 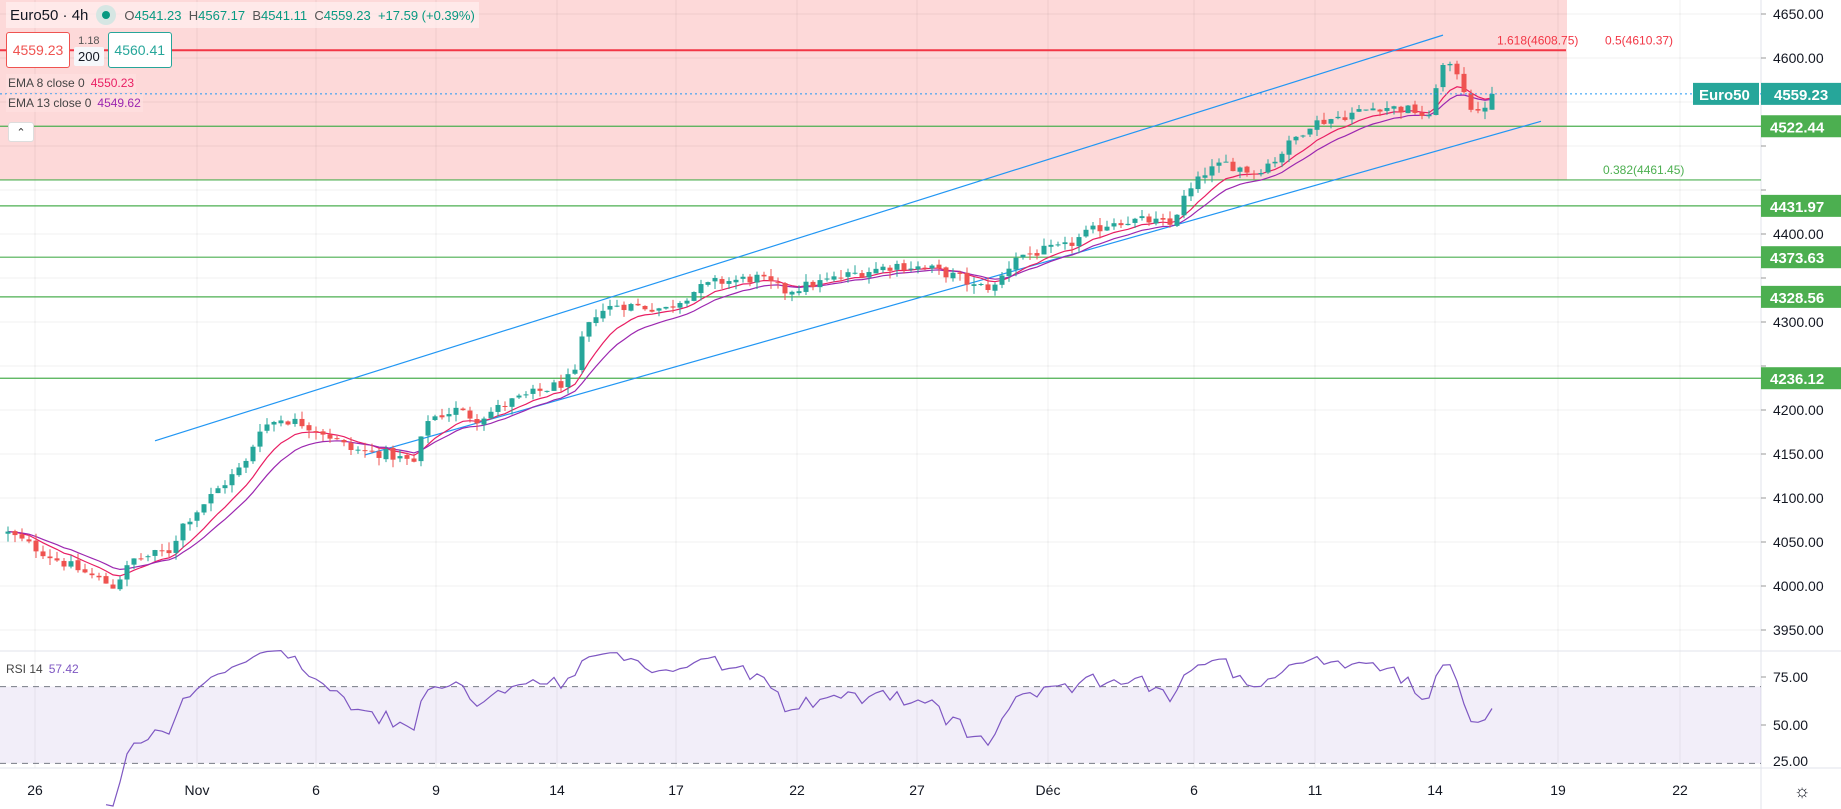 I want to click on x-tick-label: 6, so click(x=316, y=790).